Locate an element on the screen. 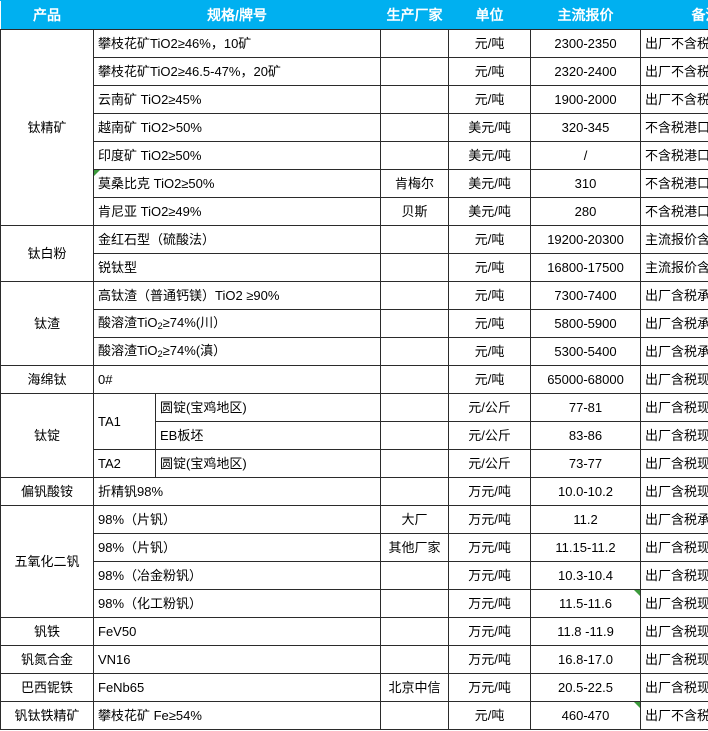  price-cell: 11.8 -11.9 is located at coordinates (586, 631).